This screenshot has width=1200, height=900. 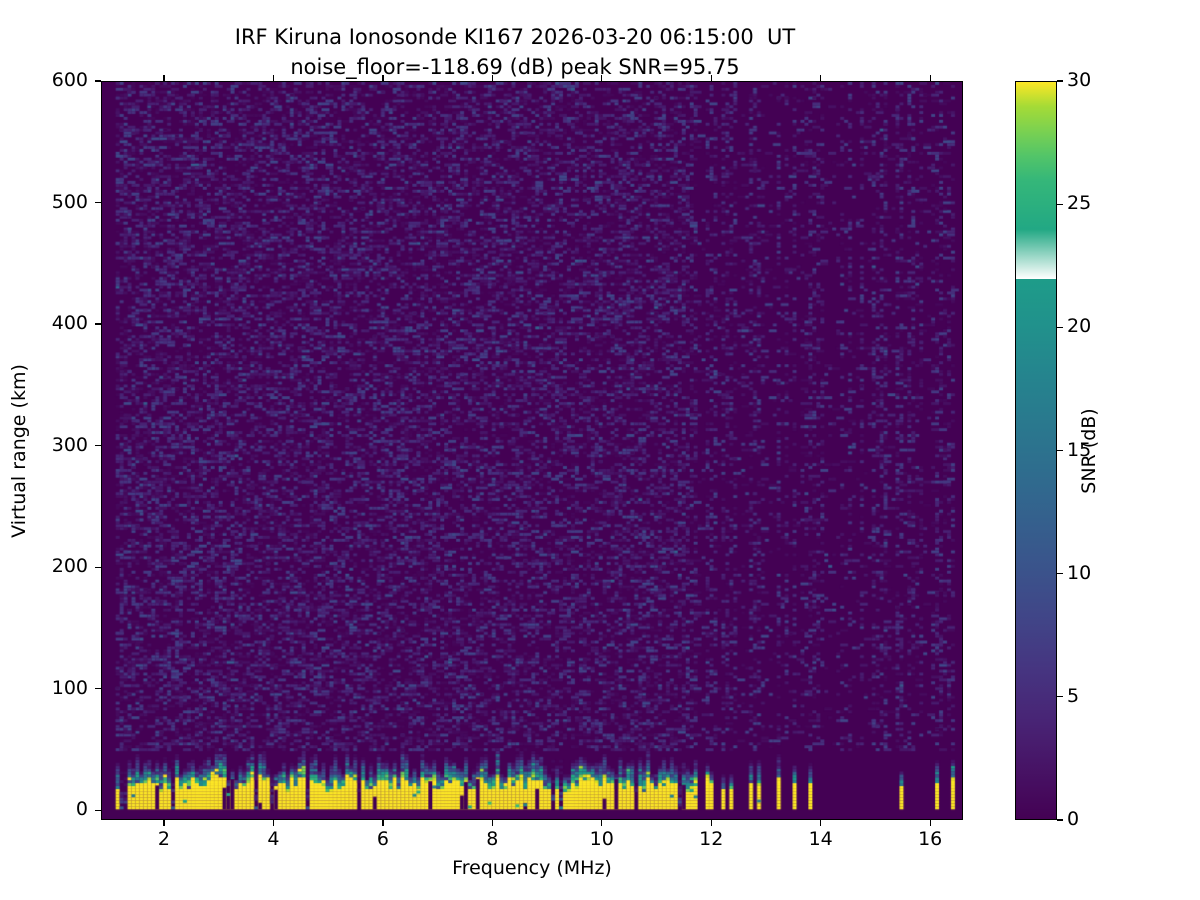 I want to click on y-tick-label: 300, so click(x=69, y=444).